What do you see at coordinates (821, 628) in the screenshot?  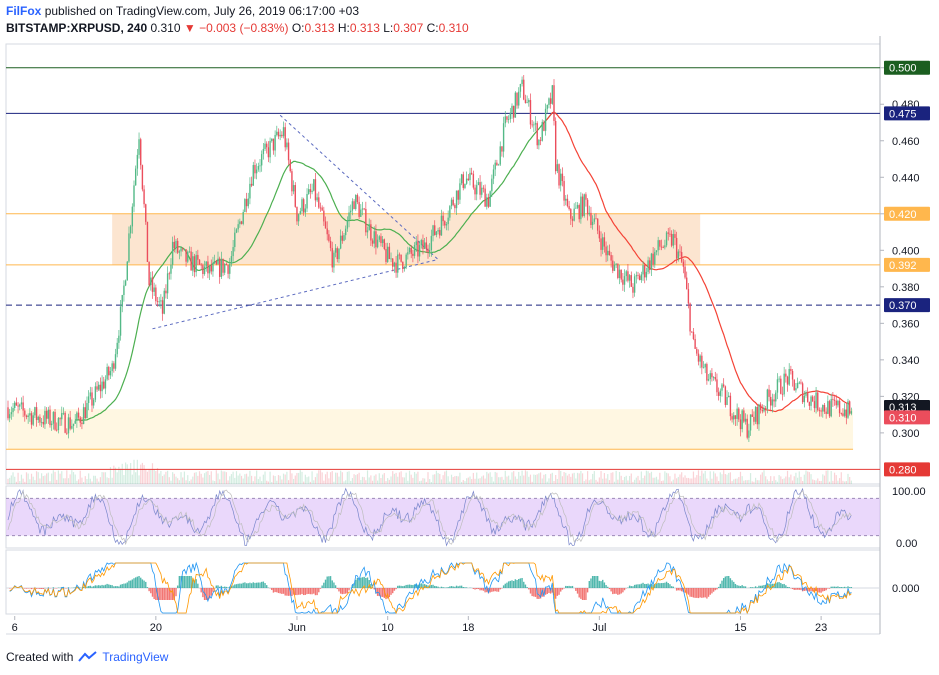 I see `time-tick-label: 23` at bounding box center [821, 628].